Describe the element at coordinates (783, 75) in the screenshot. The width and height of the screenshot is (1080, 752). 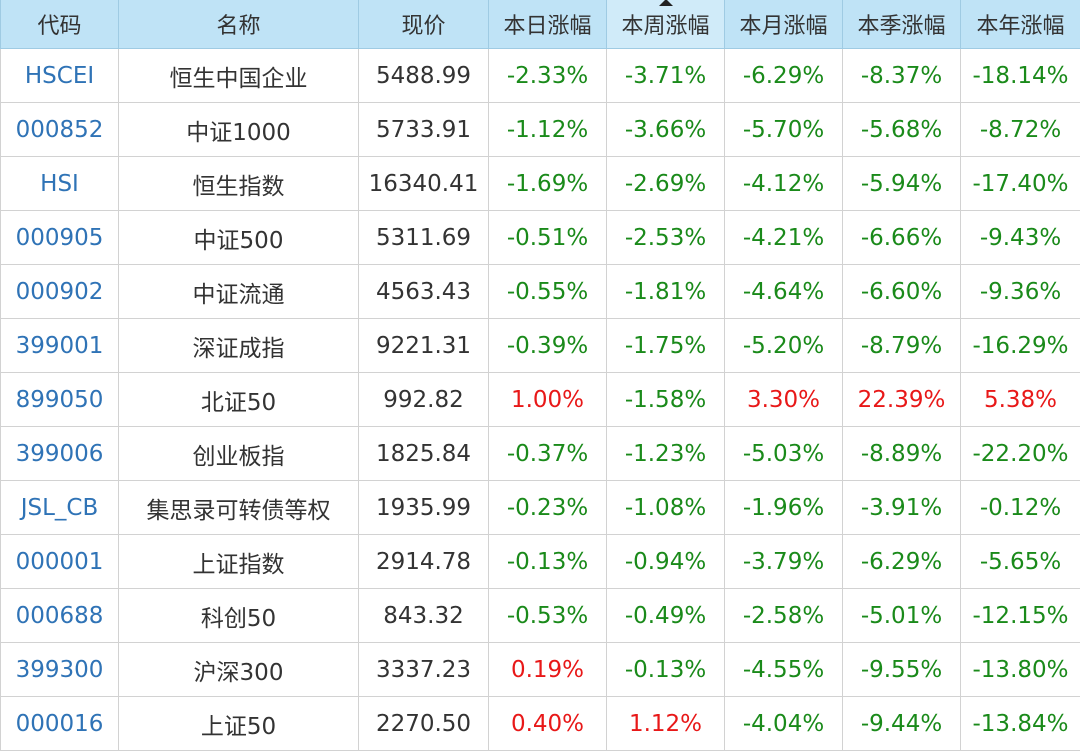
I see `cell-month-change: -6.29%` at that location.